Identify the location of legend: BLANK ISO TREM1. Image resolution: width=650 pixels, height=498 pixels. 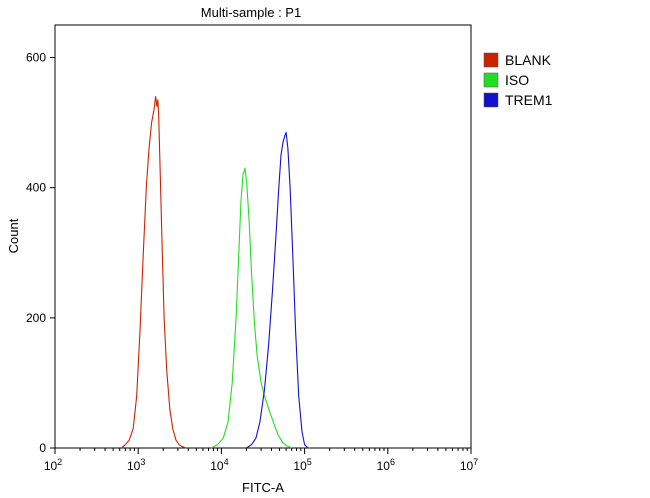
(518, 80).